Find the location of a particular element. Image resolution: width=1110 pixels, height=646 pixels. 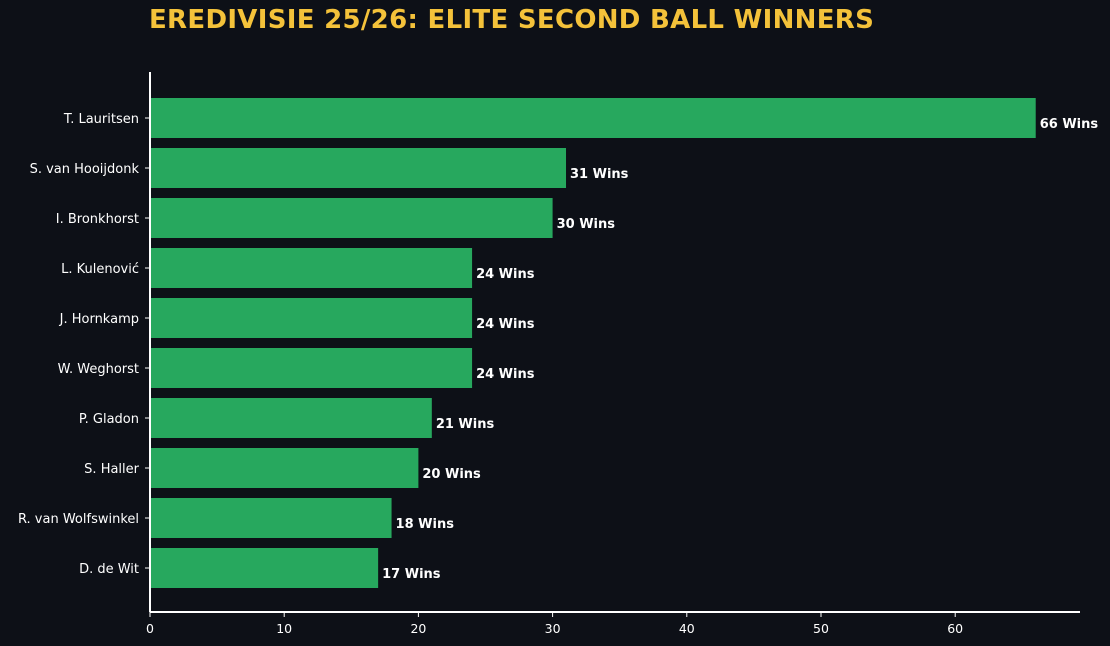

category-label: W. Weghorst is located at coordinates (98, 369).